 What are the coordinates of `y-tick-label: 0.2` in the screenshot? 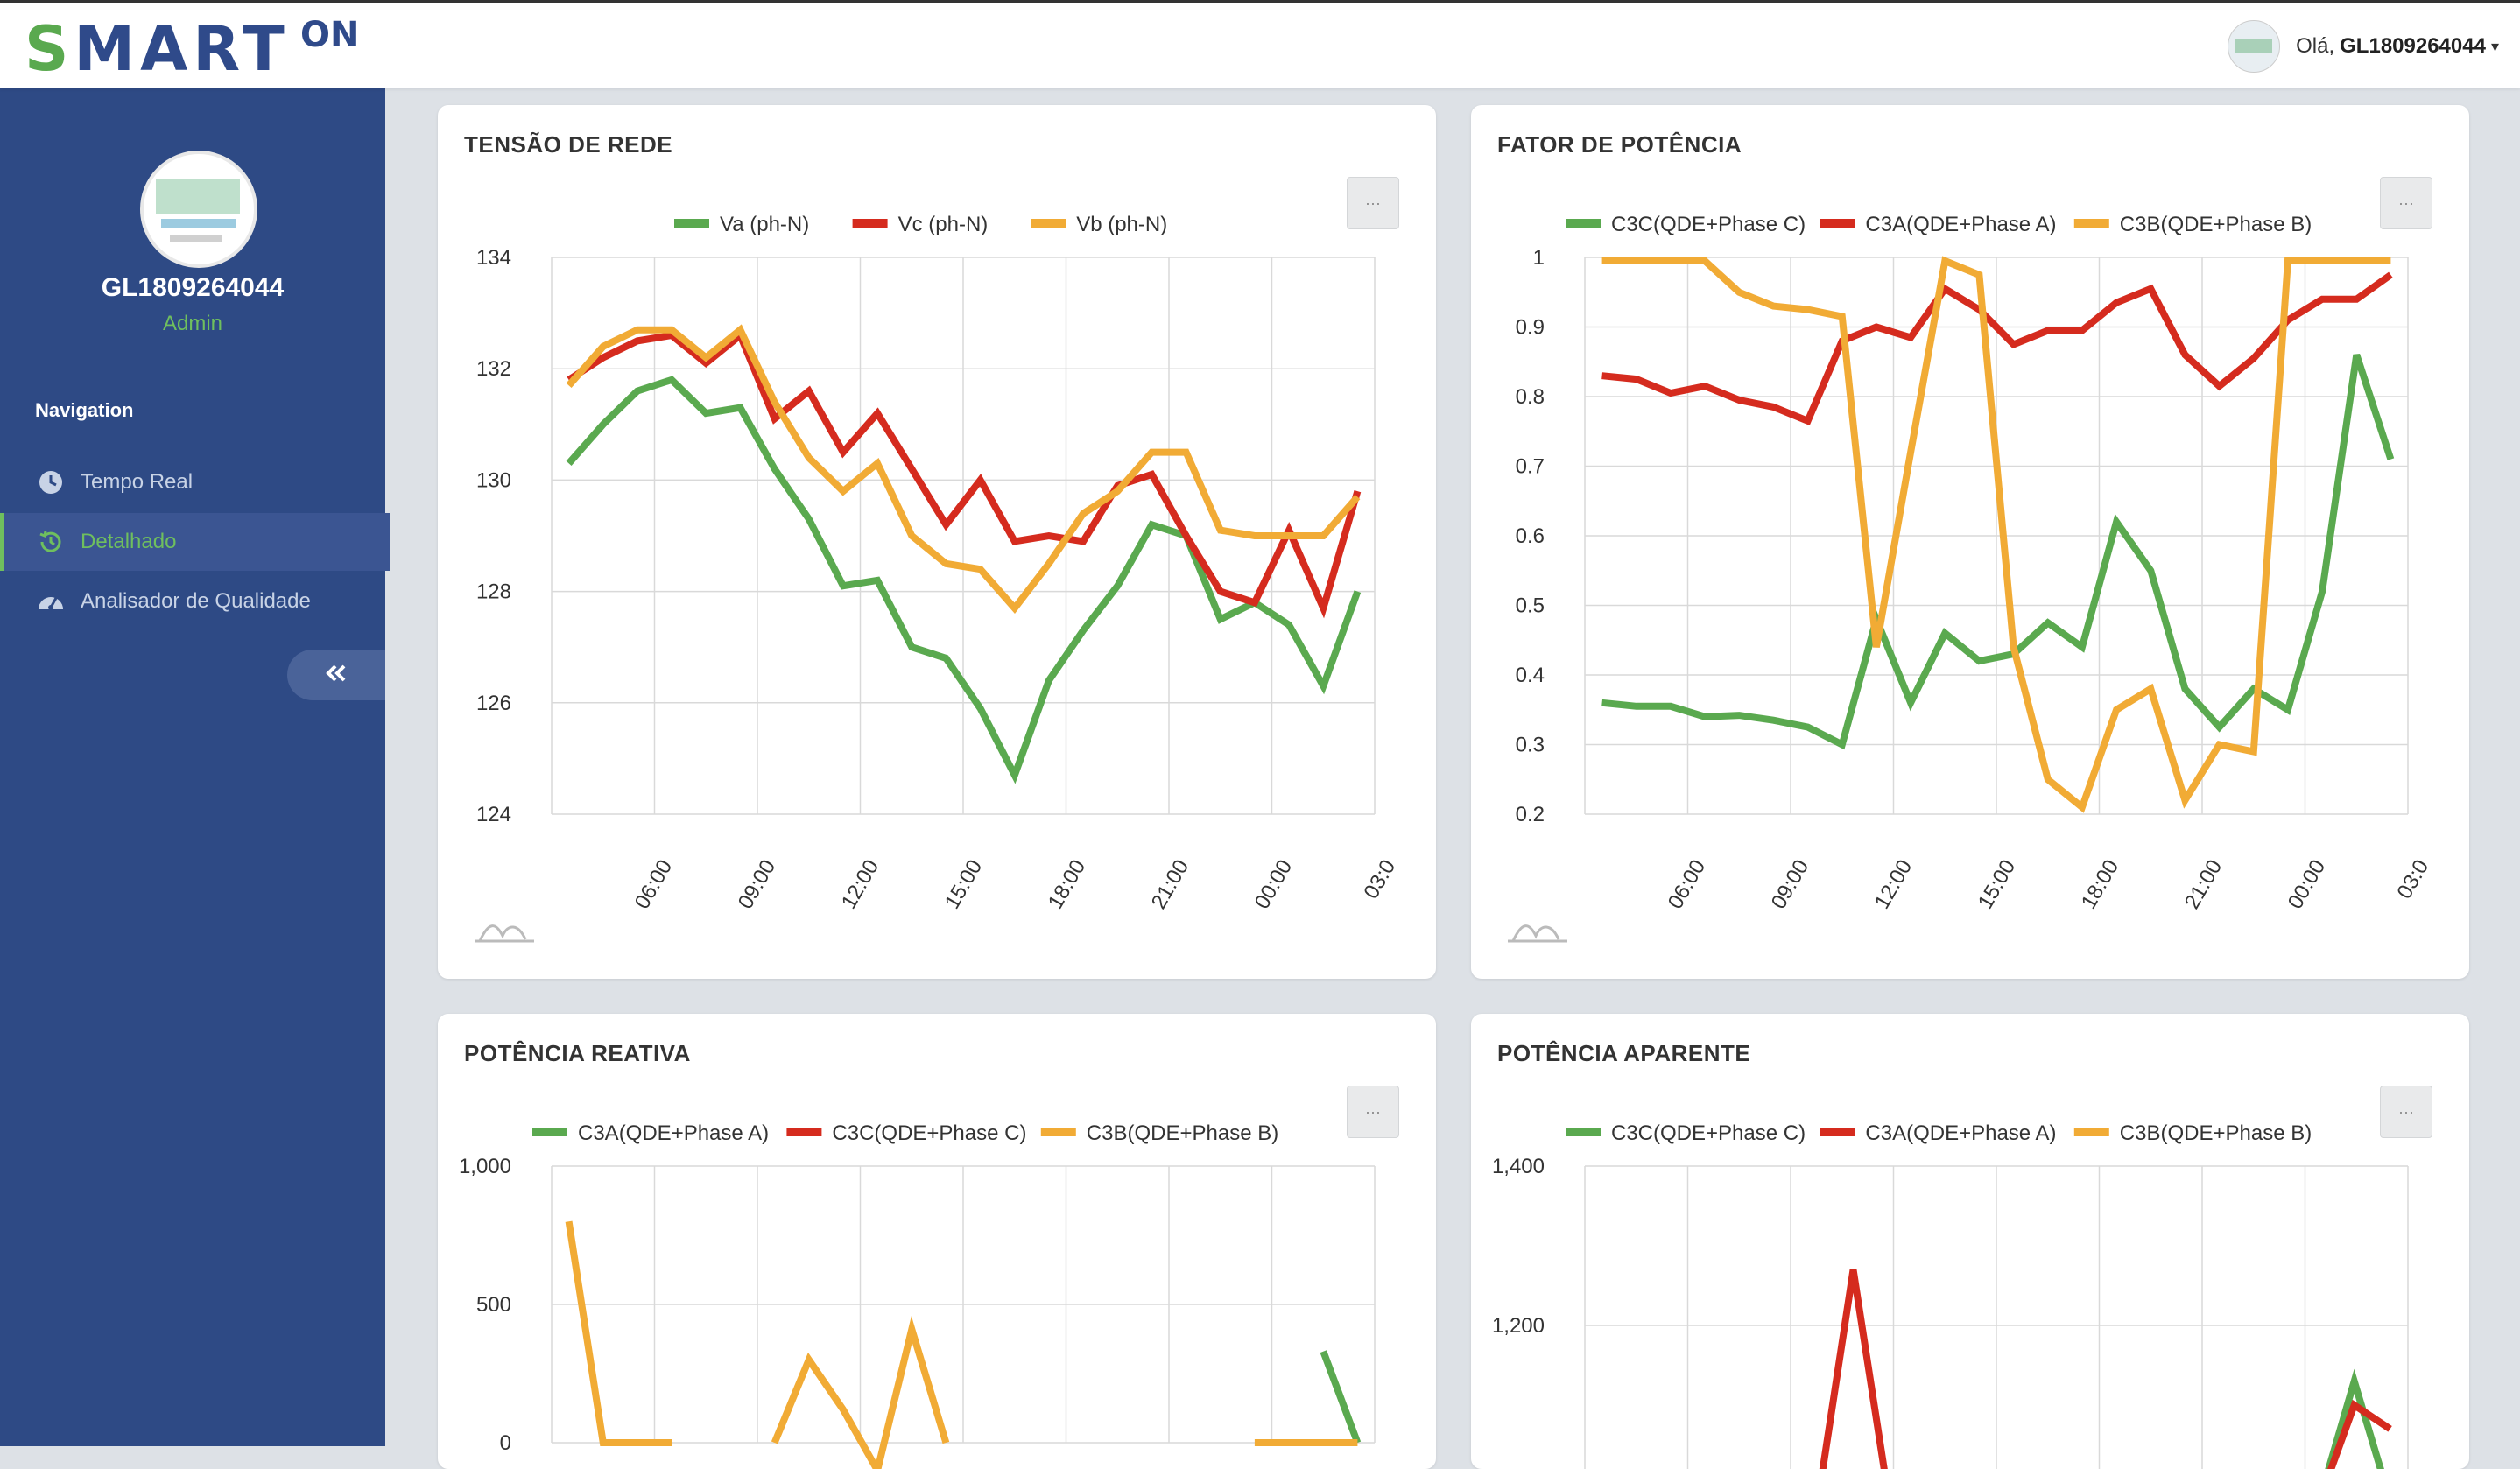 It's located at (1530, 814).